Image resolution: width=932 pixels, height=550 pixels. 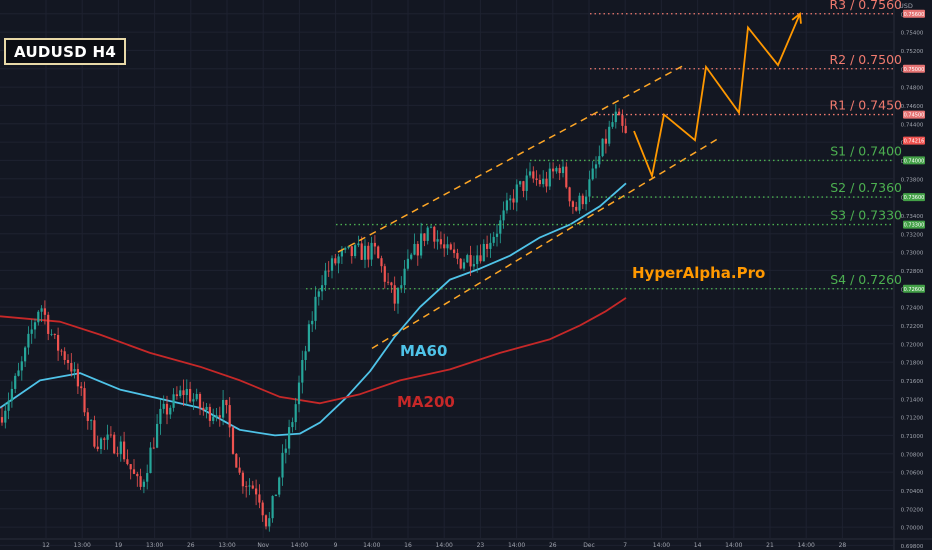 What do you see at coordinates (426, 402) in the screenshot?
I see `series-label-ma200: MA200` at bounding box center [426, 402].